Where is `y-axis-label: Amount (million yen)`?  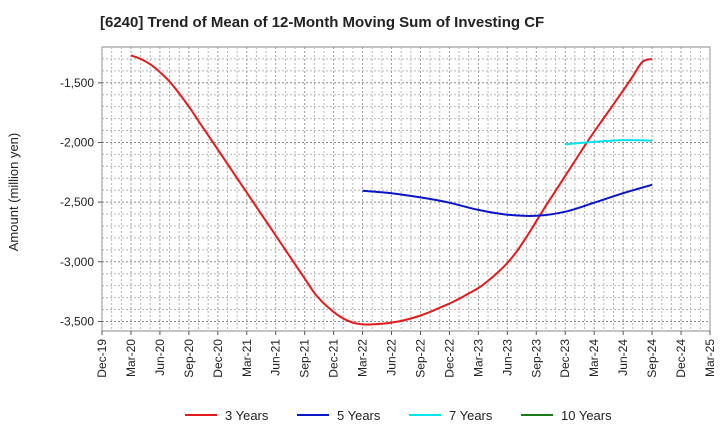 y-axis-label: Amount (million yen) is located at coordinates (13, 192).